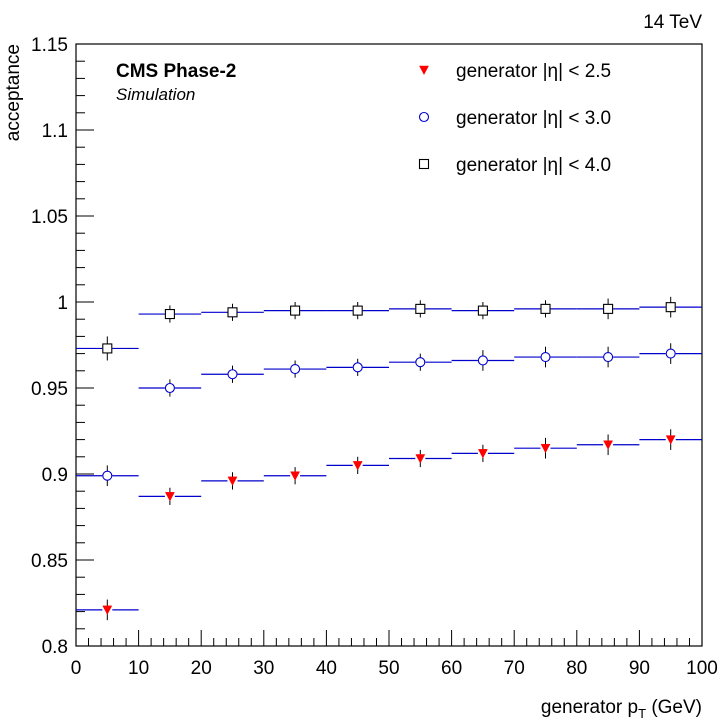  I want to click on x-axis-title-main: generator p, so click(589, 707).